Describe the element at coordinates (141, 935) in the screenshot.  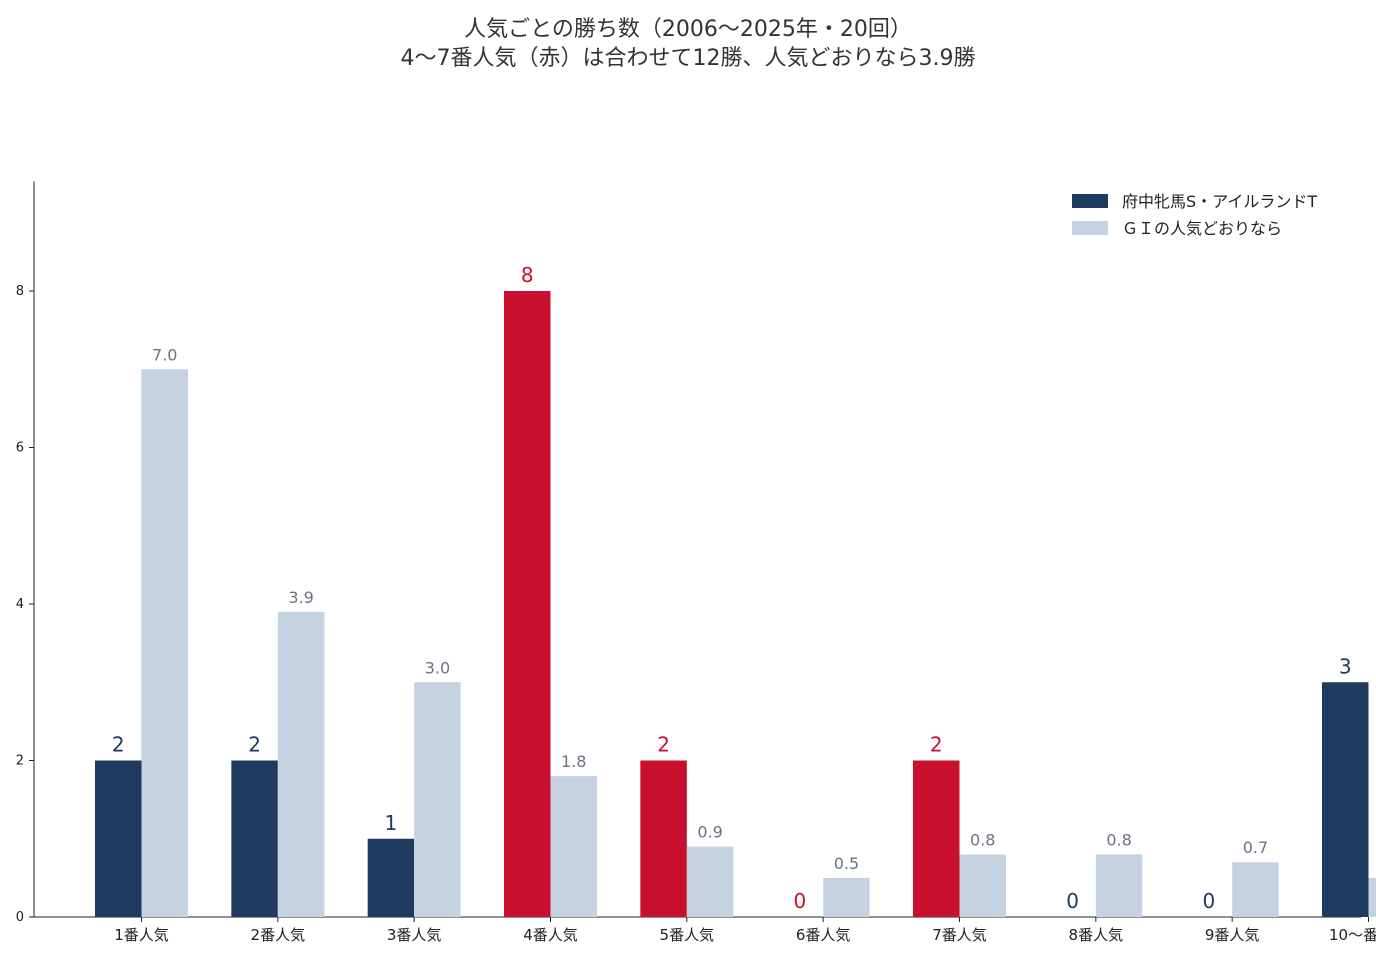
I see `x-tick-label: 1番人気` at that location.